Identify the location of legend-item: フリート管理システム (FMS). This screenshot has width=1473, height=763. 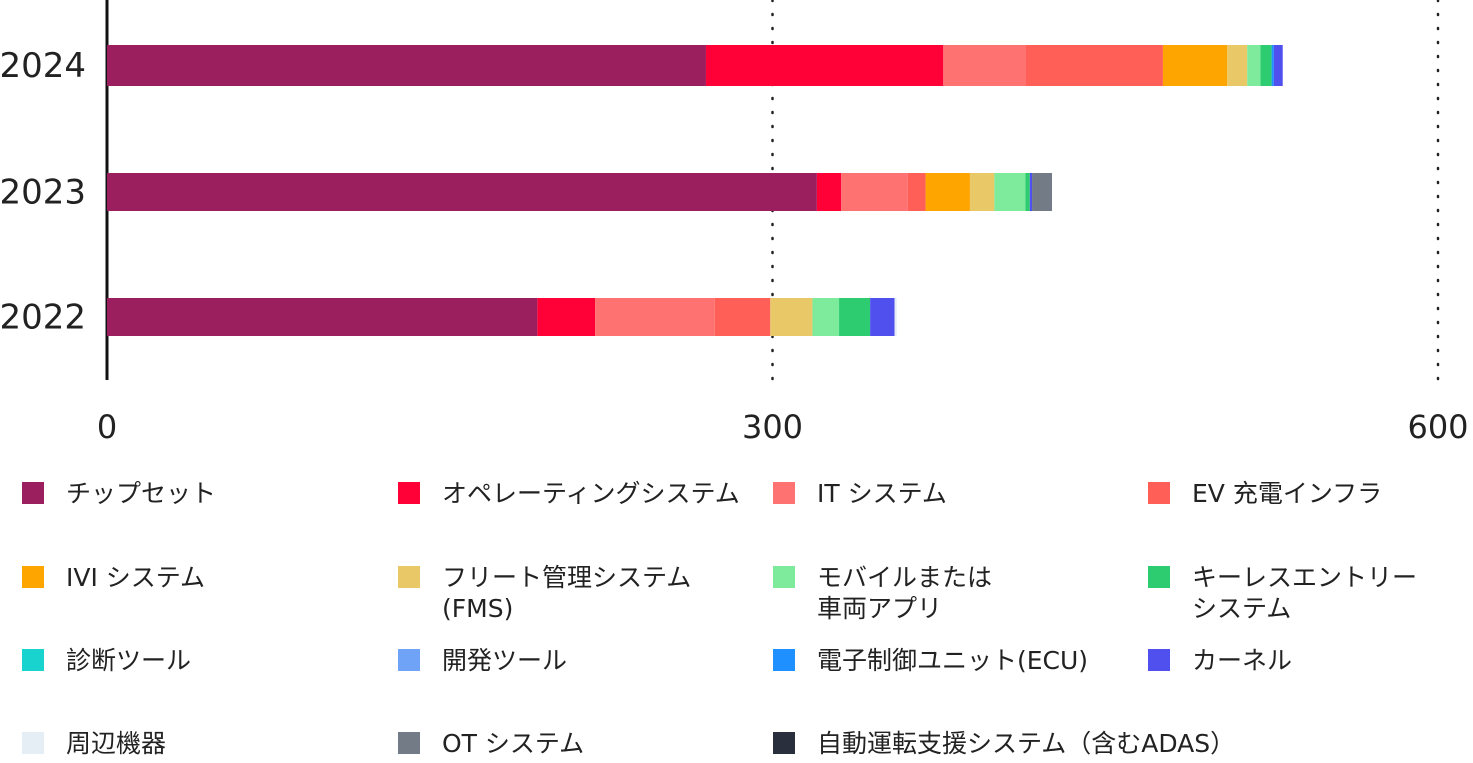
(544, 593).